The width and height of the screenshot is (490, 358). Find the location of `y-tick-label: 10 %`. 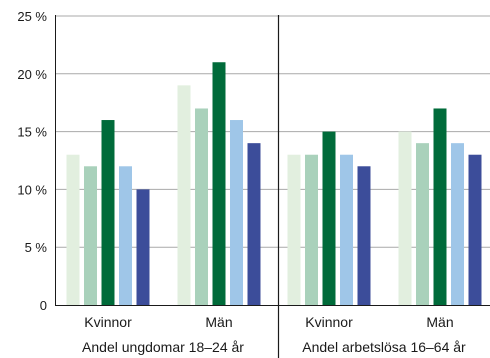

y-tick-label: 10 % is located at coordinates (32, 189).